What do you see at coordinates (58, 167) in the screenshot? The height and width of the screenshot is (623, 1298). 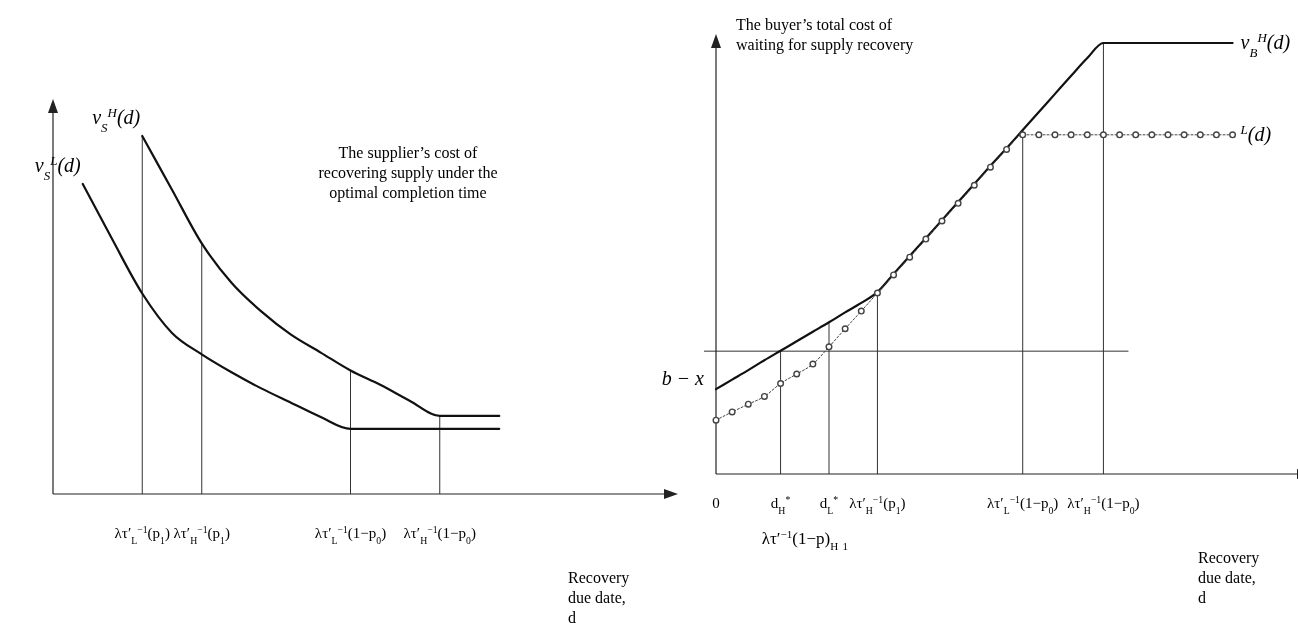 I see `series-label: ν$_{S}$$^{L}$(d)` at bounding box center [58, 167].